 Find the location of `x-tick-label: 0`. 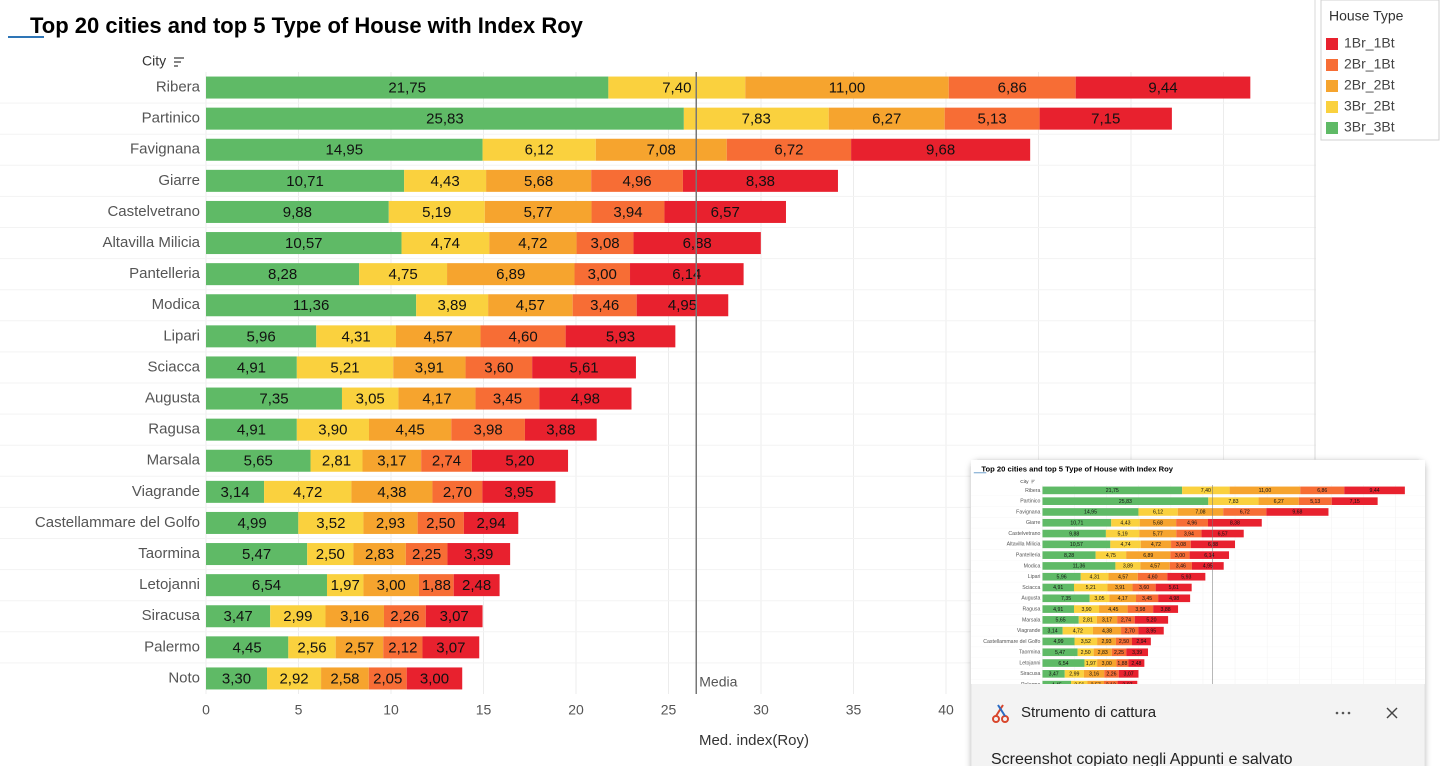

x-tick-label: 0 is located at coordinates (206, 710).